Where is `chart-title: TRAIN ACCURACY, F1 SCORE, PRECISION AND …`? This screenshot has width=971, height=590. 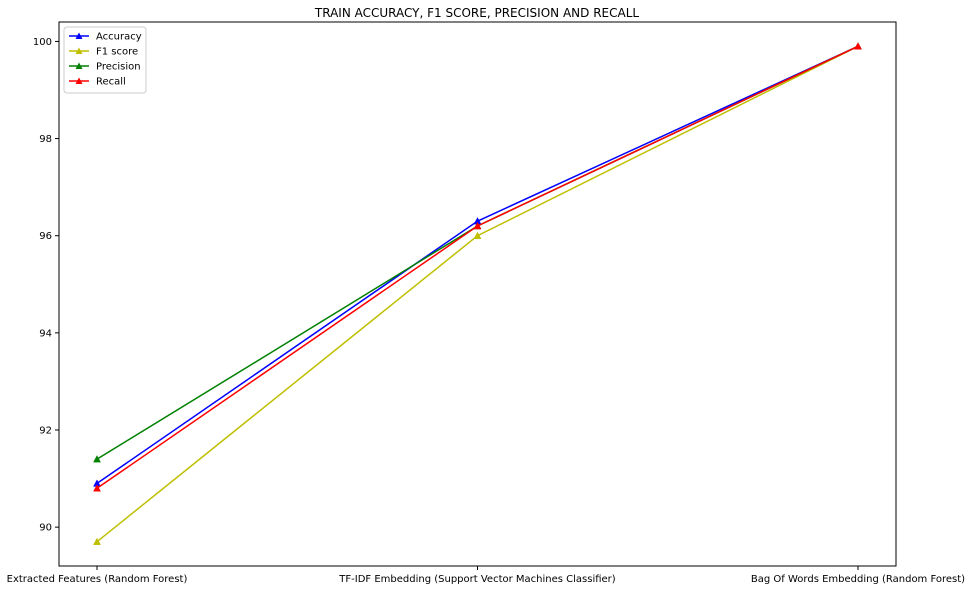 chart-title: TRAIN ACCURACY, F1 SCORE, PRECISION AND … is located at coordinates (476, 13).